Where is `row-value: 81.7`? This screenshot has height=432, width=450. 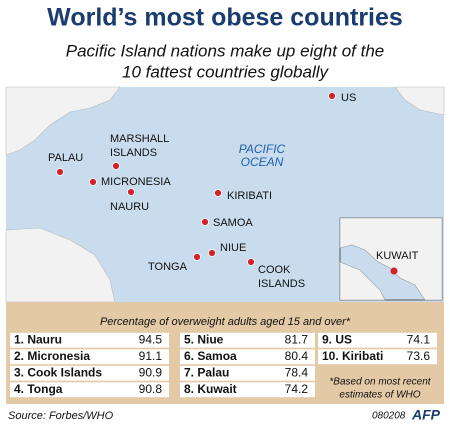
row-value: 81.7 is located at coordinates (297, 339).